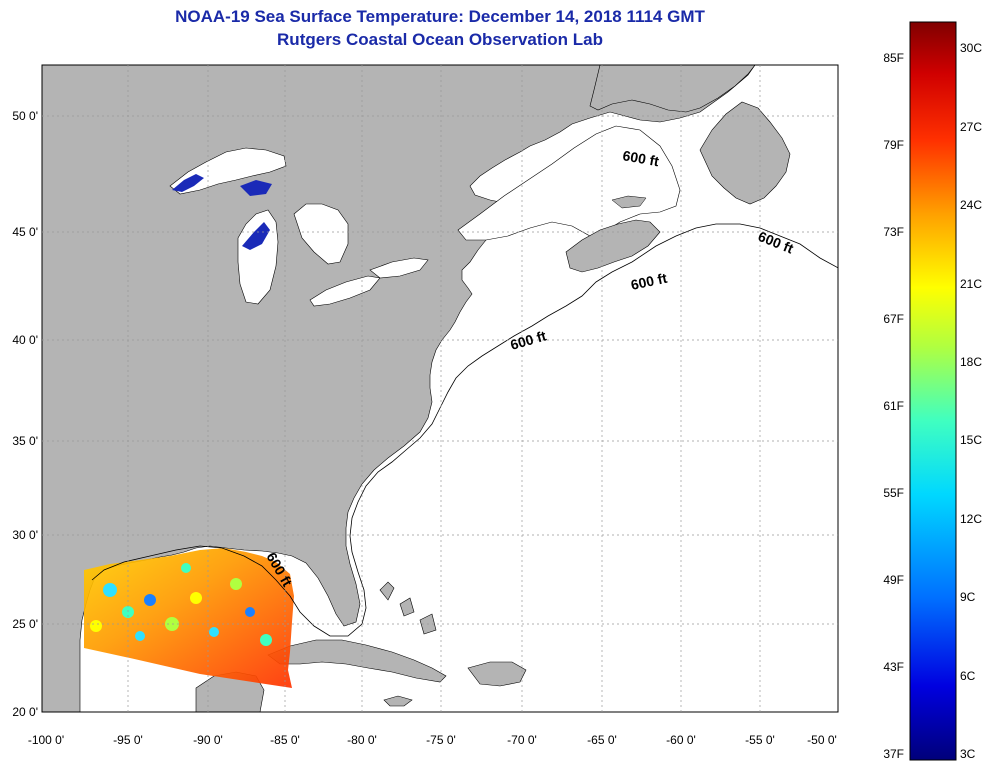 The image size is (984, 770). Describe the element at coordinates (893, 754) in the screenshot. I see `cb-f-37: 37F` at that location.